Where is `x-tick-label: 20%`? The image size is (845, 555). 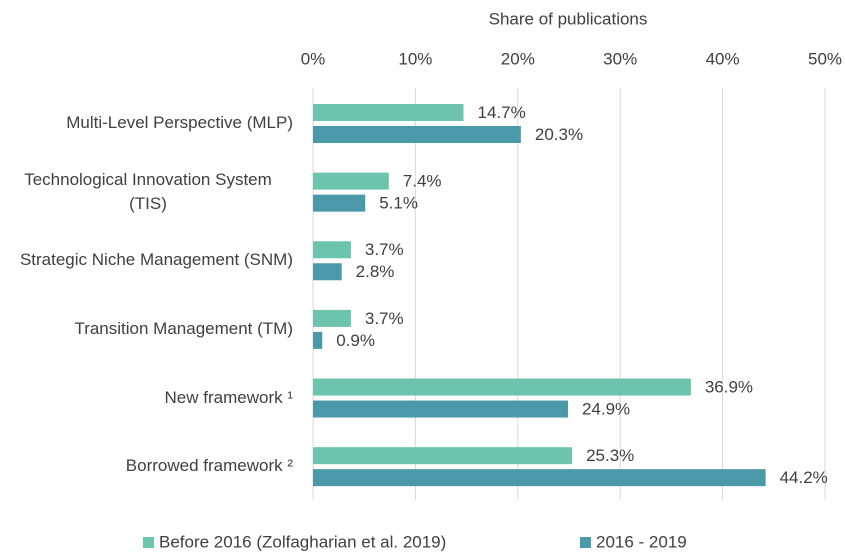 x-tick-label: 20% is located at coordinates (518, 58).